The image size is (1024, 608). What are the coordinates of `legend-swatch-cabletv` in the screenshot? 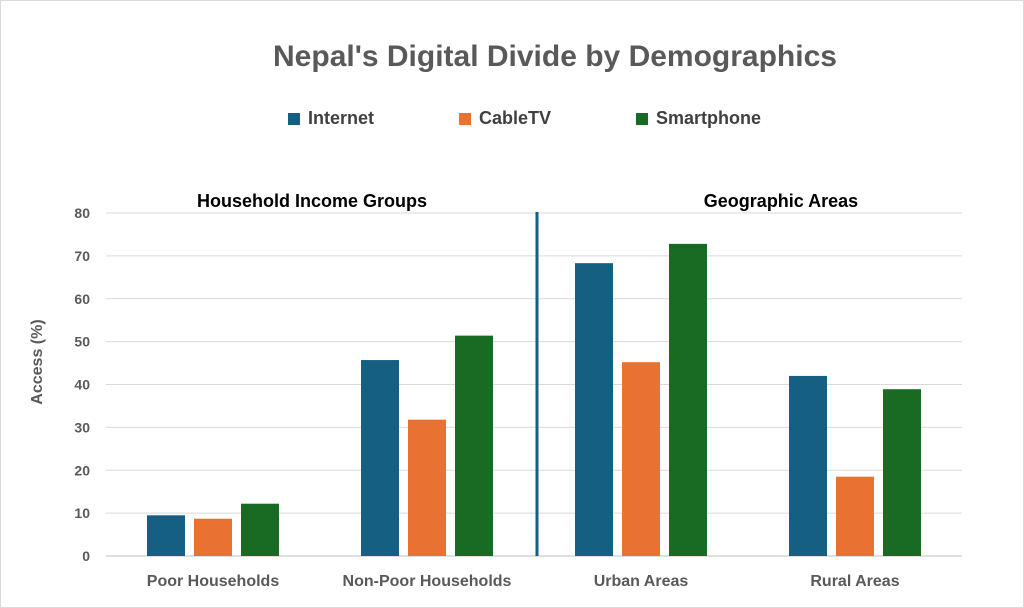 It's located at (465, 118).